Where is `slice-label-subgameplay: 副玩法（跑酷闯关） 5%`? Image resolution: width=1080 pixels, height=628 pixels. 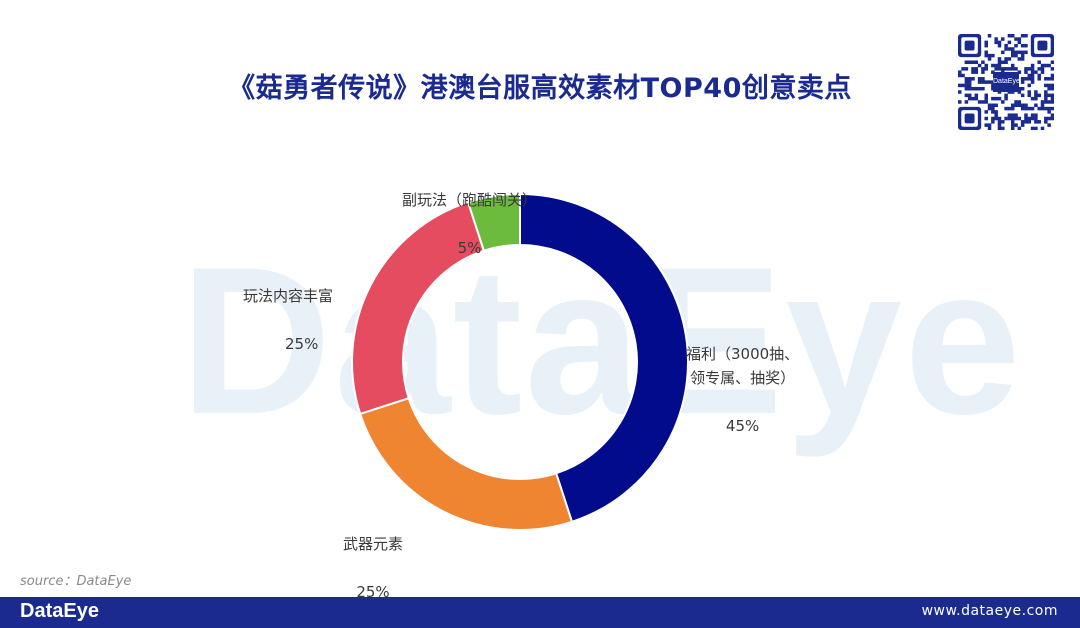
slice-label-subgameplay: 副玩法（跑酷闯关） 5% is located at coordinates (469, 224).